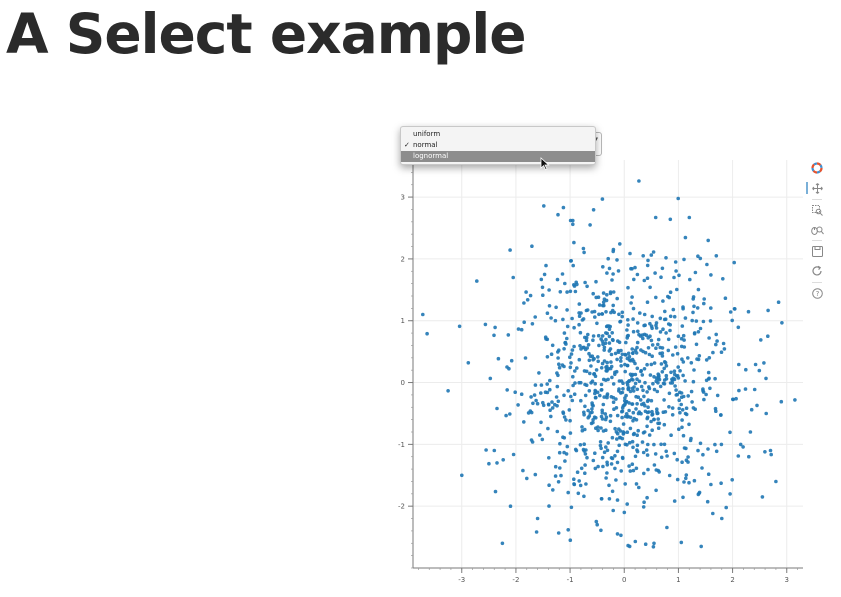  What do you see at coordinates (817, 210) in the screenshot?
I see `box-zoom-tool-button` at bounding box center [817, 210].